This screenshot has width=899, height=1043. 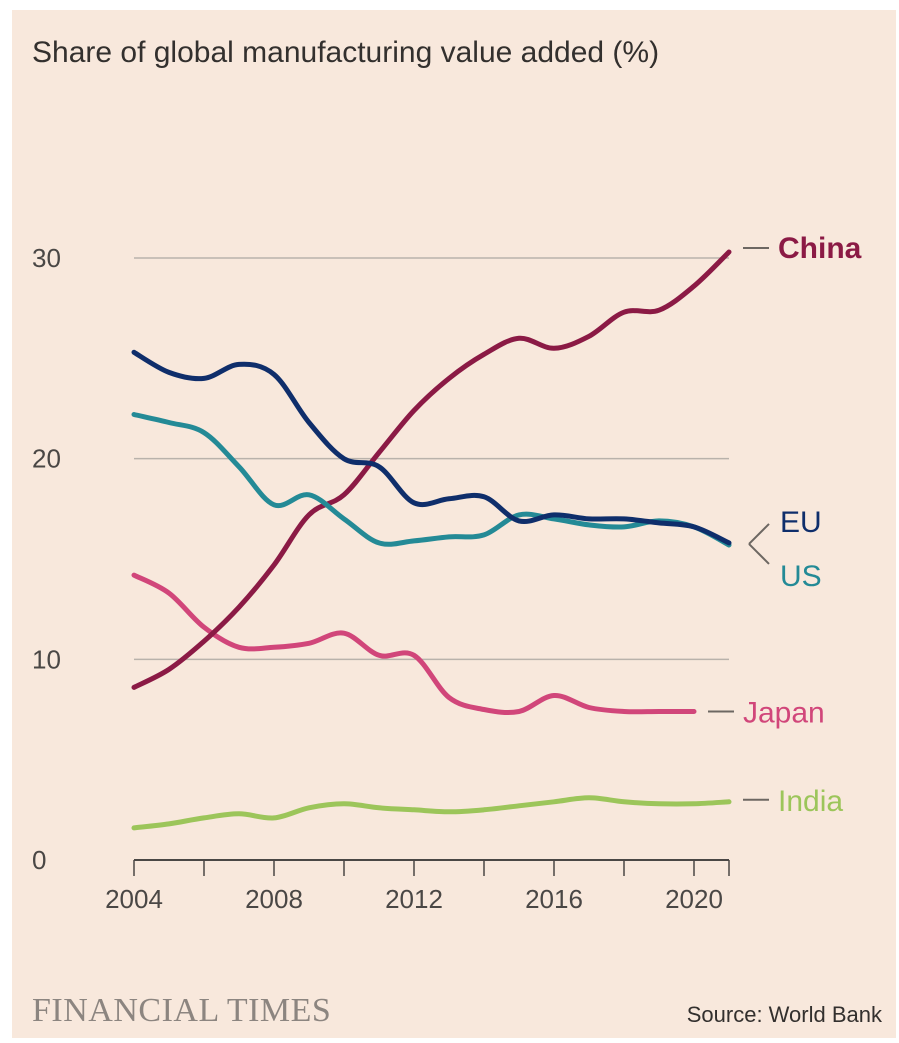 What do you see at coordinates (784, 713) in the screenshot?
I see `series-label-japan: Japan` at bounding box center [784, 713].